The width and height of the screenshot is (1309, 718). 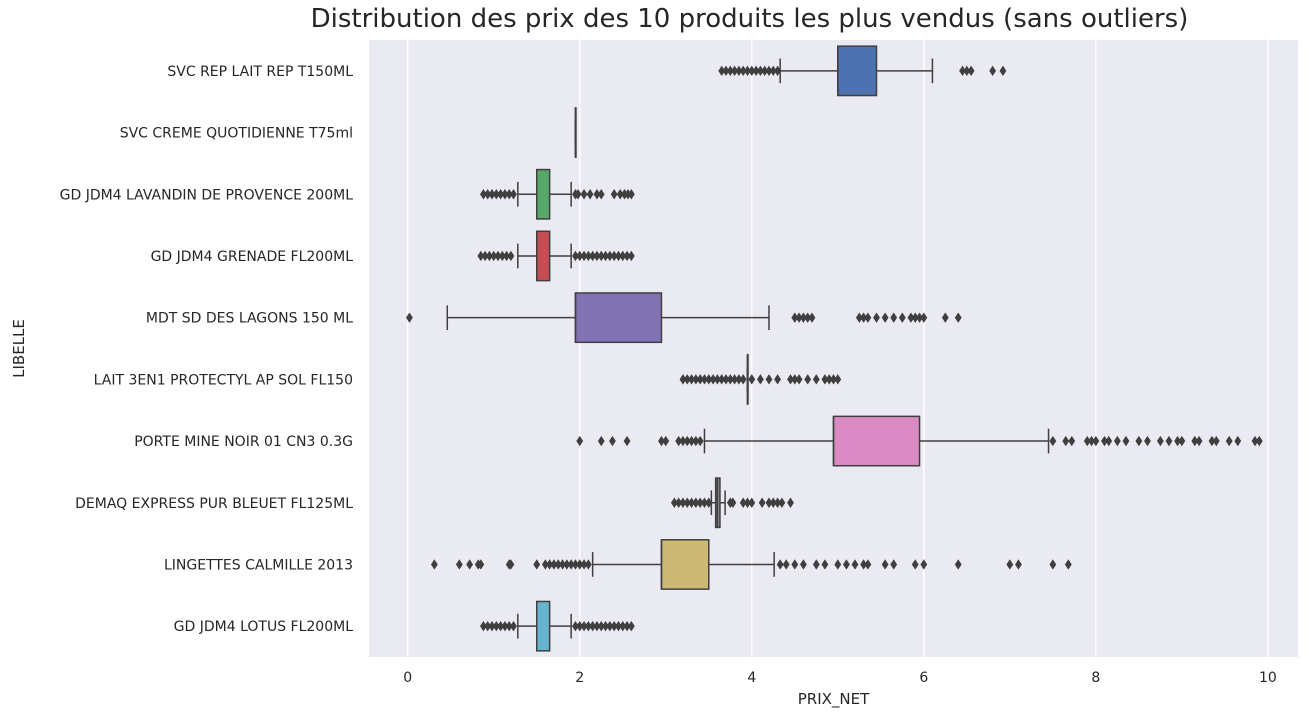 I want to click on x-tick-labels: 0 2 4 6 8 10, so click(x=840, y=678).